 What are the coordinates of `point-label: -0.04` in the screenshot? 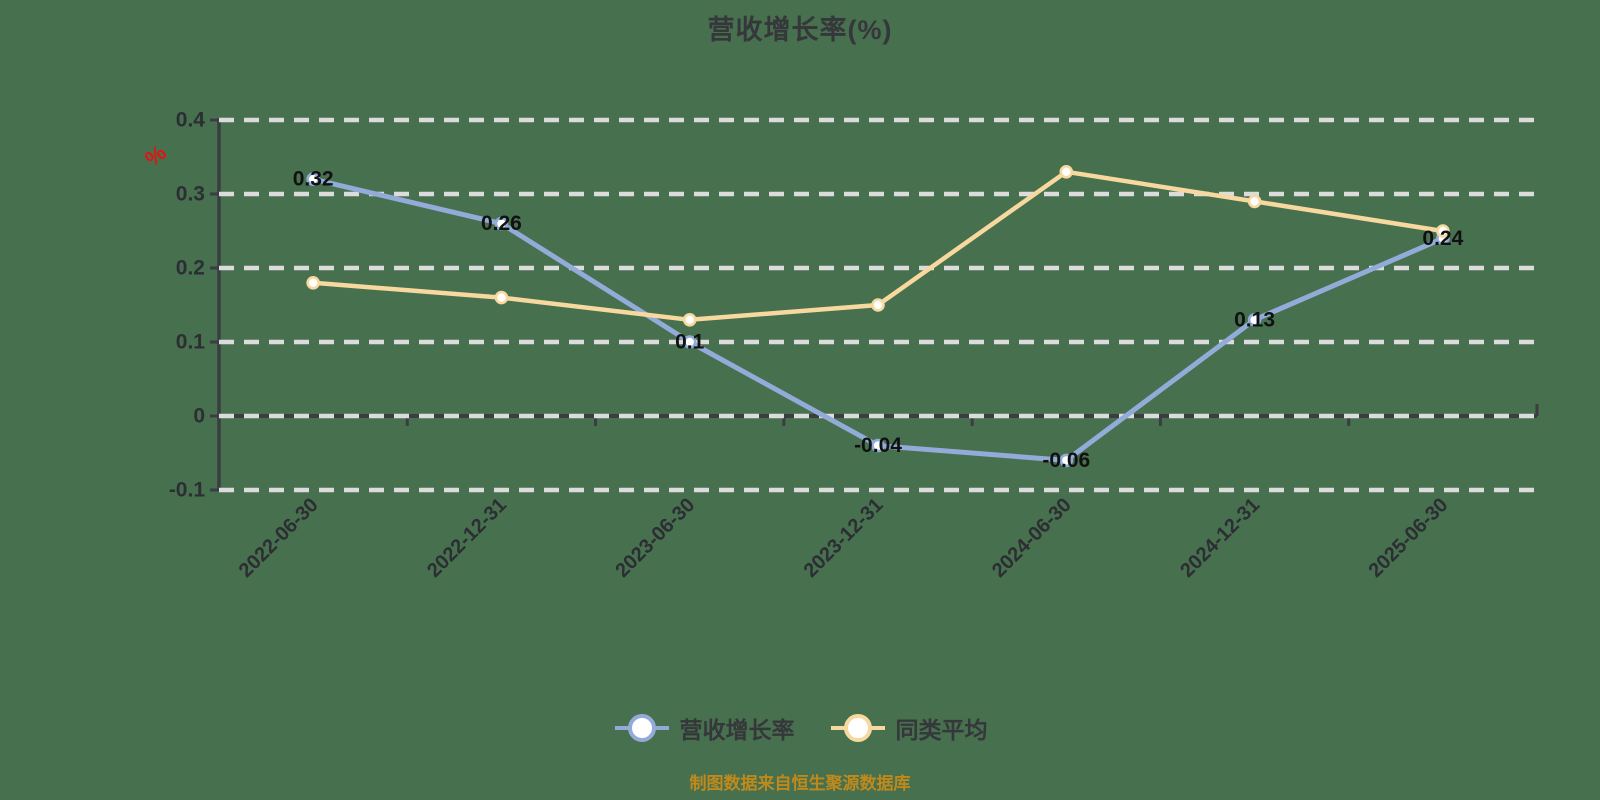 It's located at (878, 445).